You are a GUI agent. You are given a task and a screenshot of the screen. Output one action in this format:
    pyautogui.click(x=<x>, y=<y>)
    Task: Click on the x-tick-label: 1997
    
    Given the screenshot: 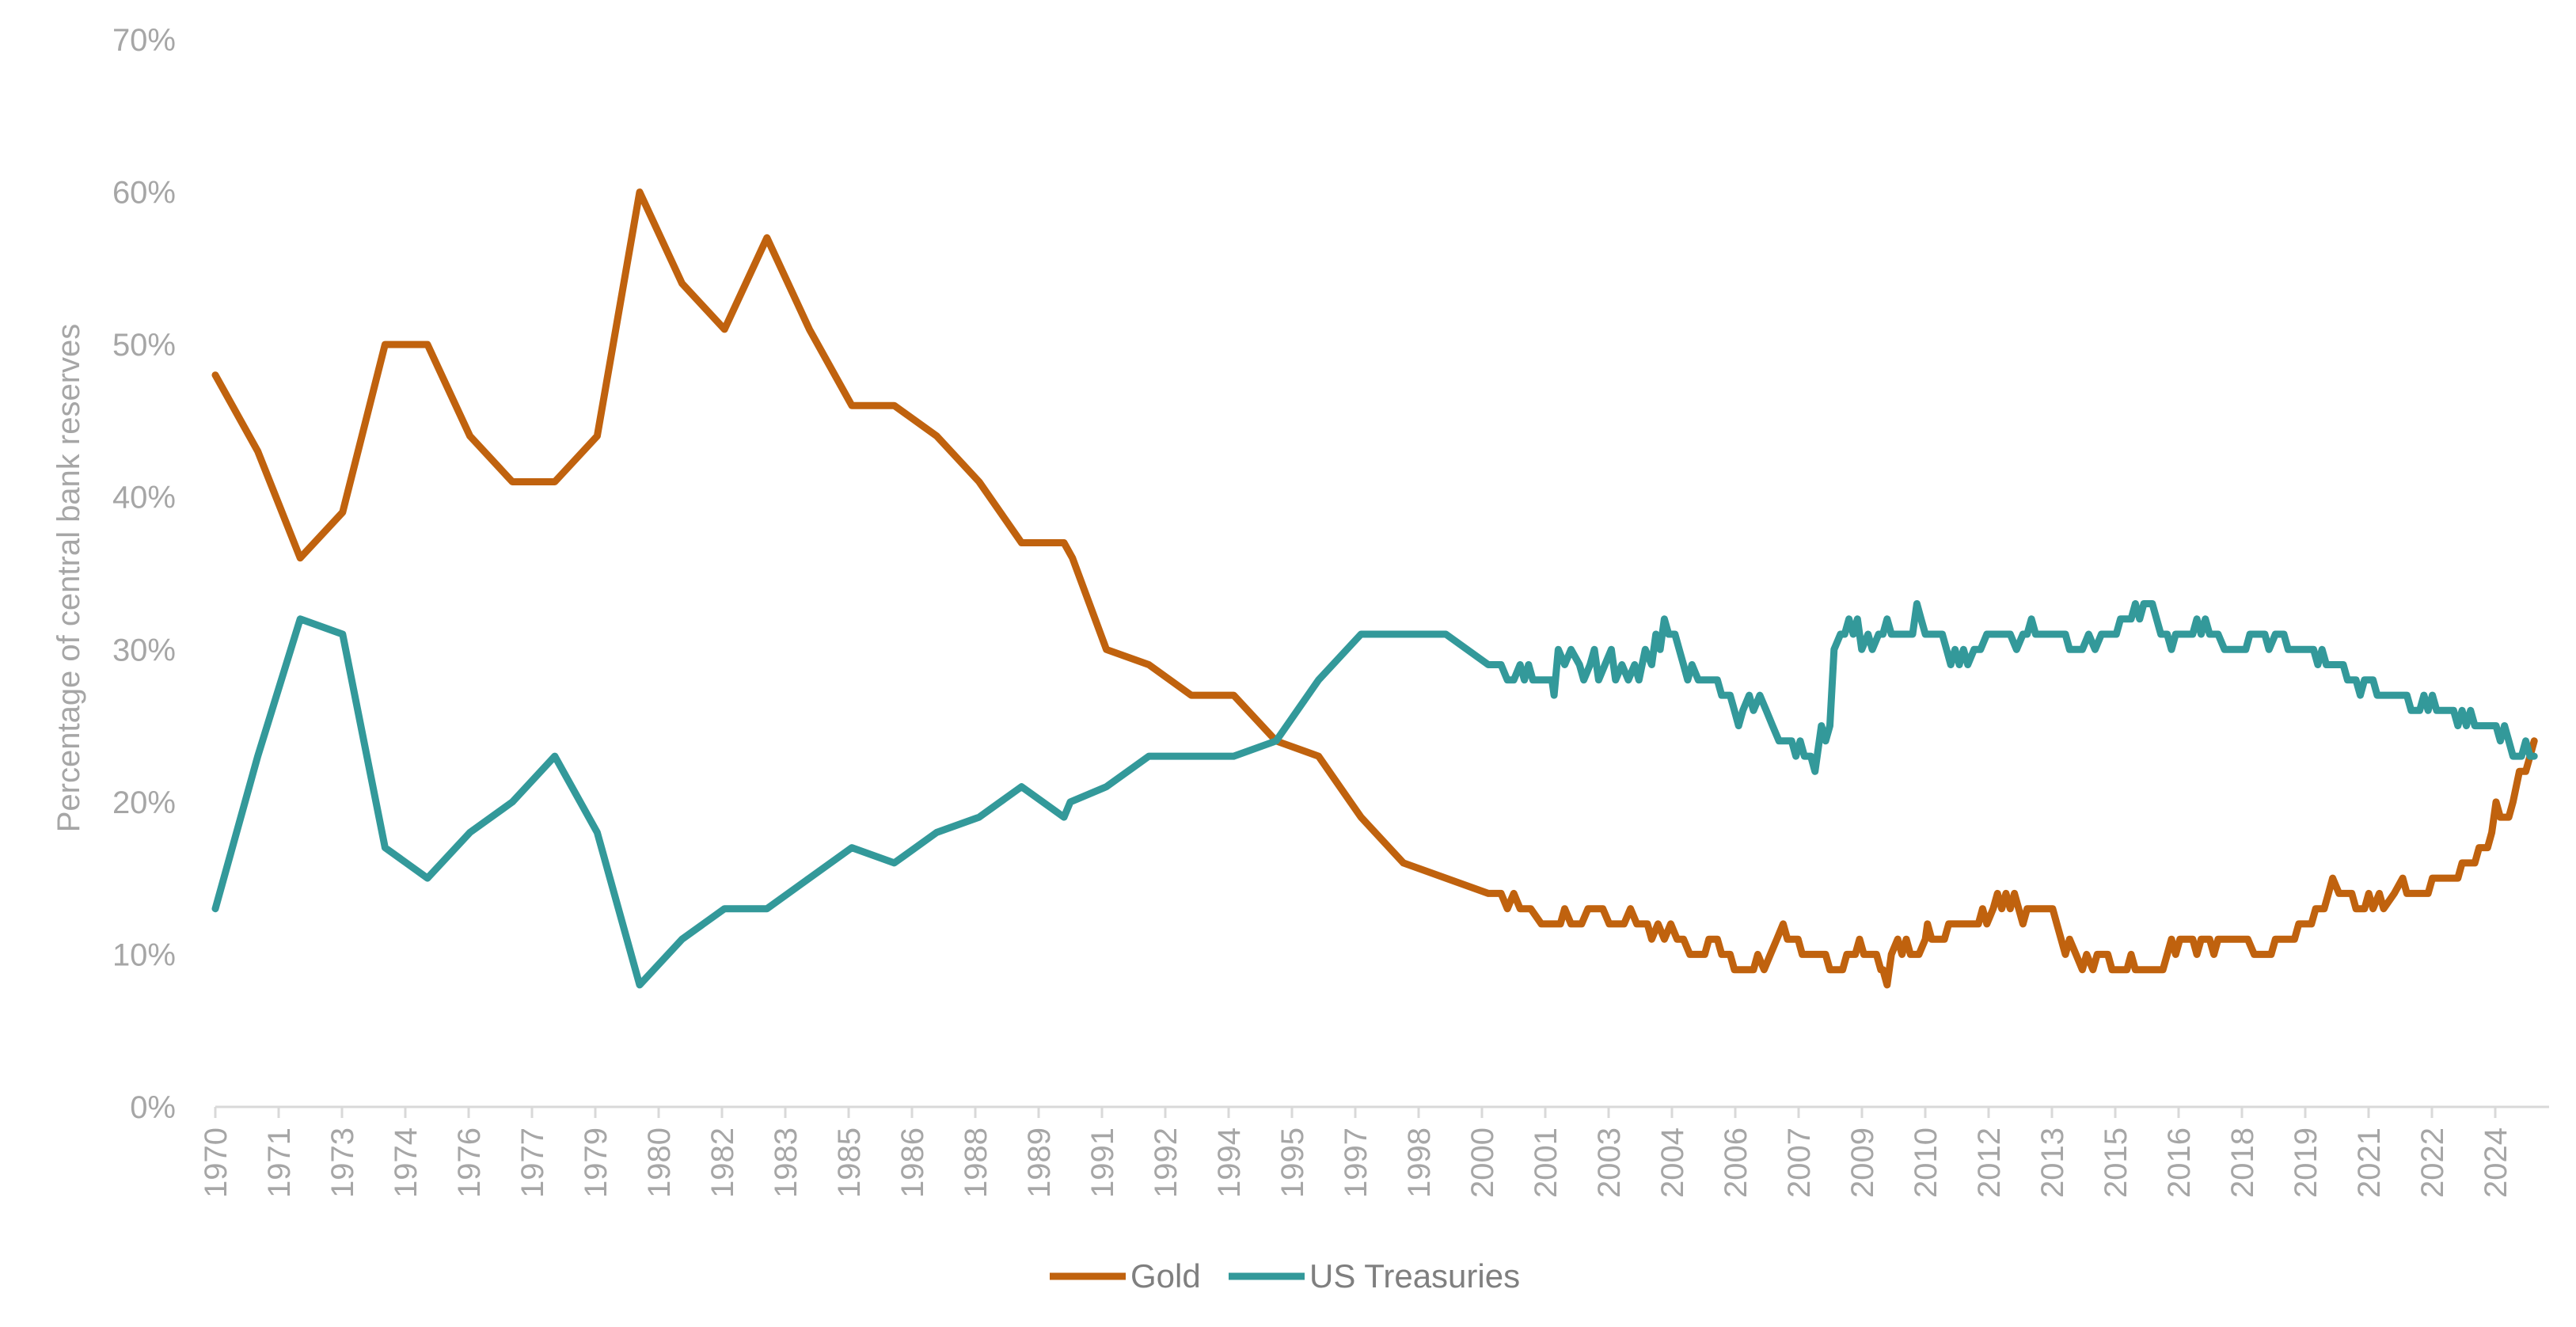 What is the action you would take?
    pyautogui.click(x=1356, y=1162)
    